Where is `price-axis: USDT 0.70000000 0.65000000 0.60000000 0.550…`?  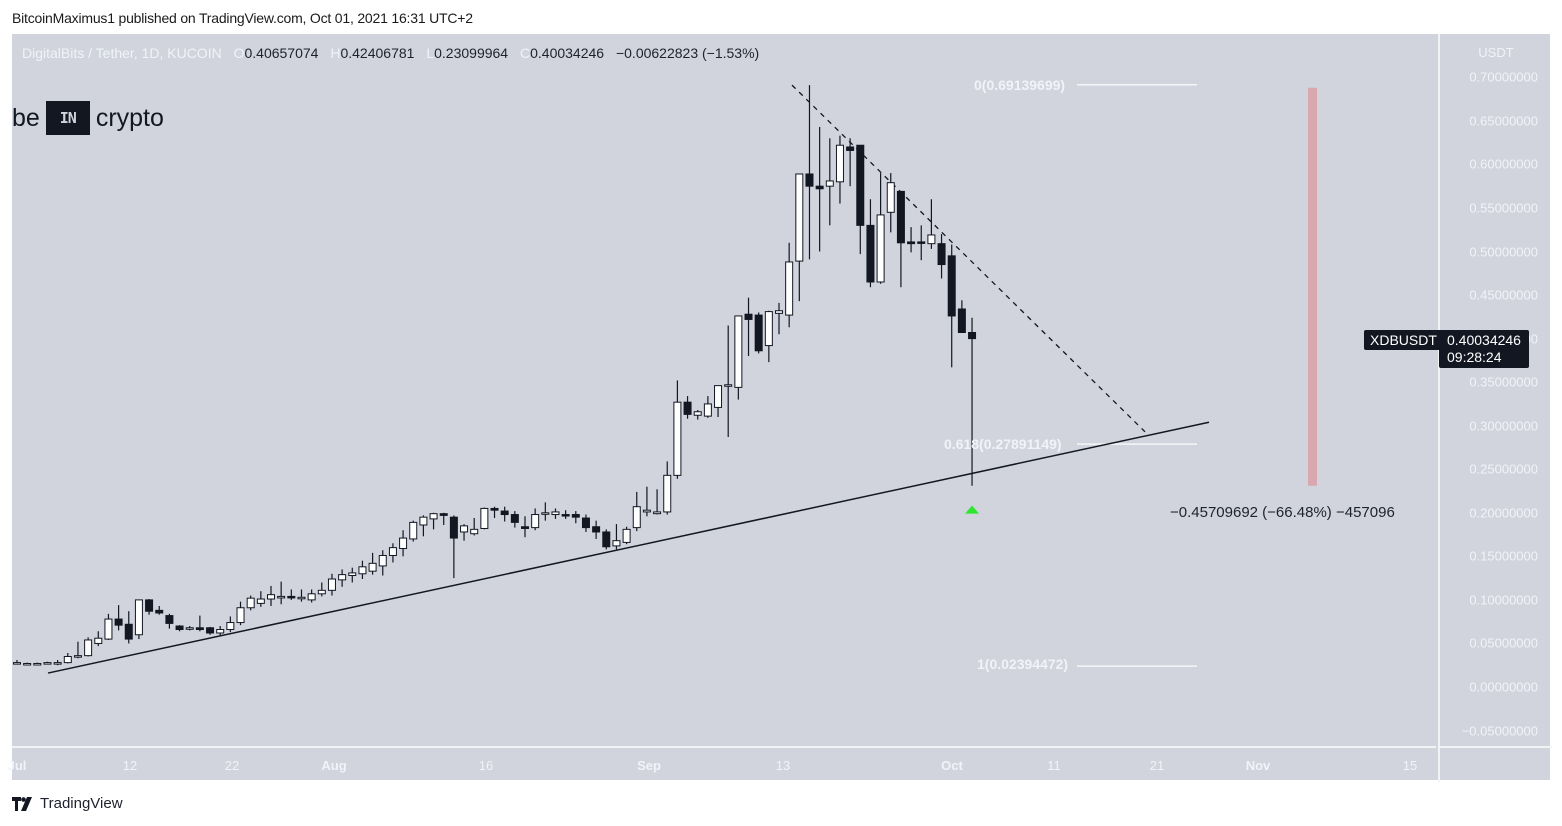 price-axis: USDT 0.70000000 0.65000000 0.60000000 0.550… is located at coordinates (1495, 390).